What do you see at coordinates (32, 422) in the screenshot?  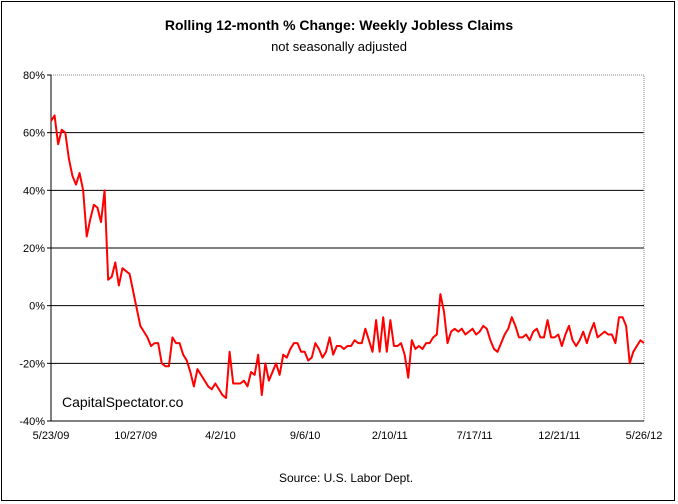 I see `y-tick-label: -40%` at bounding box center [32, 422].